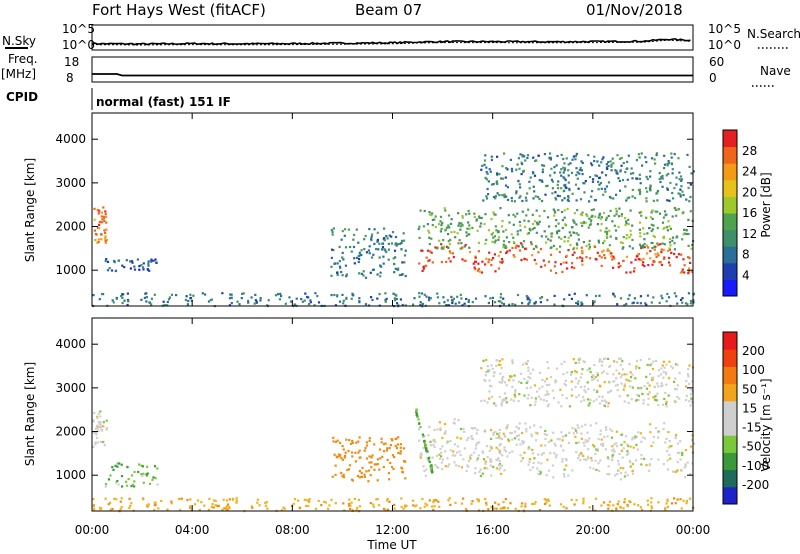  I want to click on colorbar-tick-label: 50, so click(749, 389).